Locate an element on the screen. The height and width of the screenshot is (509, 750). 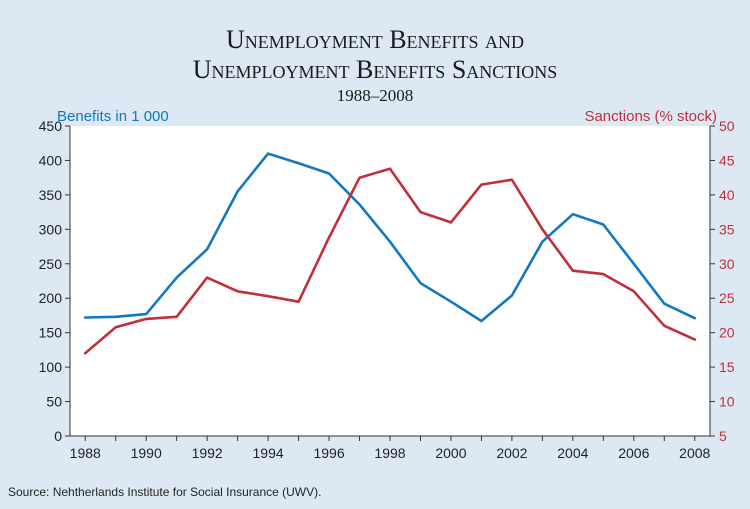
left-y-tick-label: 200 is located at coordinates (51, 298).